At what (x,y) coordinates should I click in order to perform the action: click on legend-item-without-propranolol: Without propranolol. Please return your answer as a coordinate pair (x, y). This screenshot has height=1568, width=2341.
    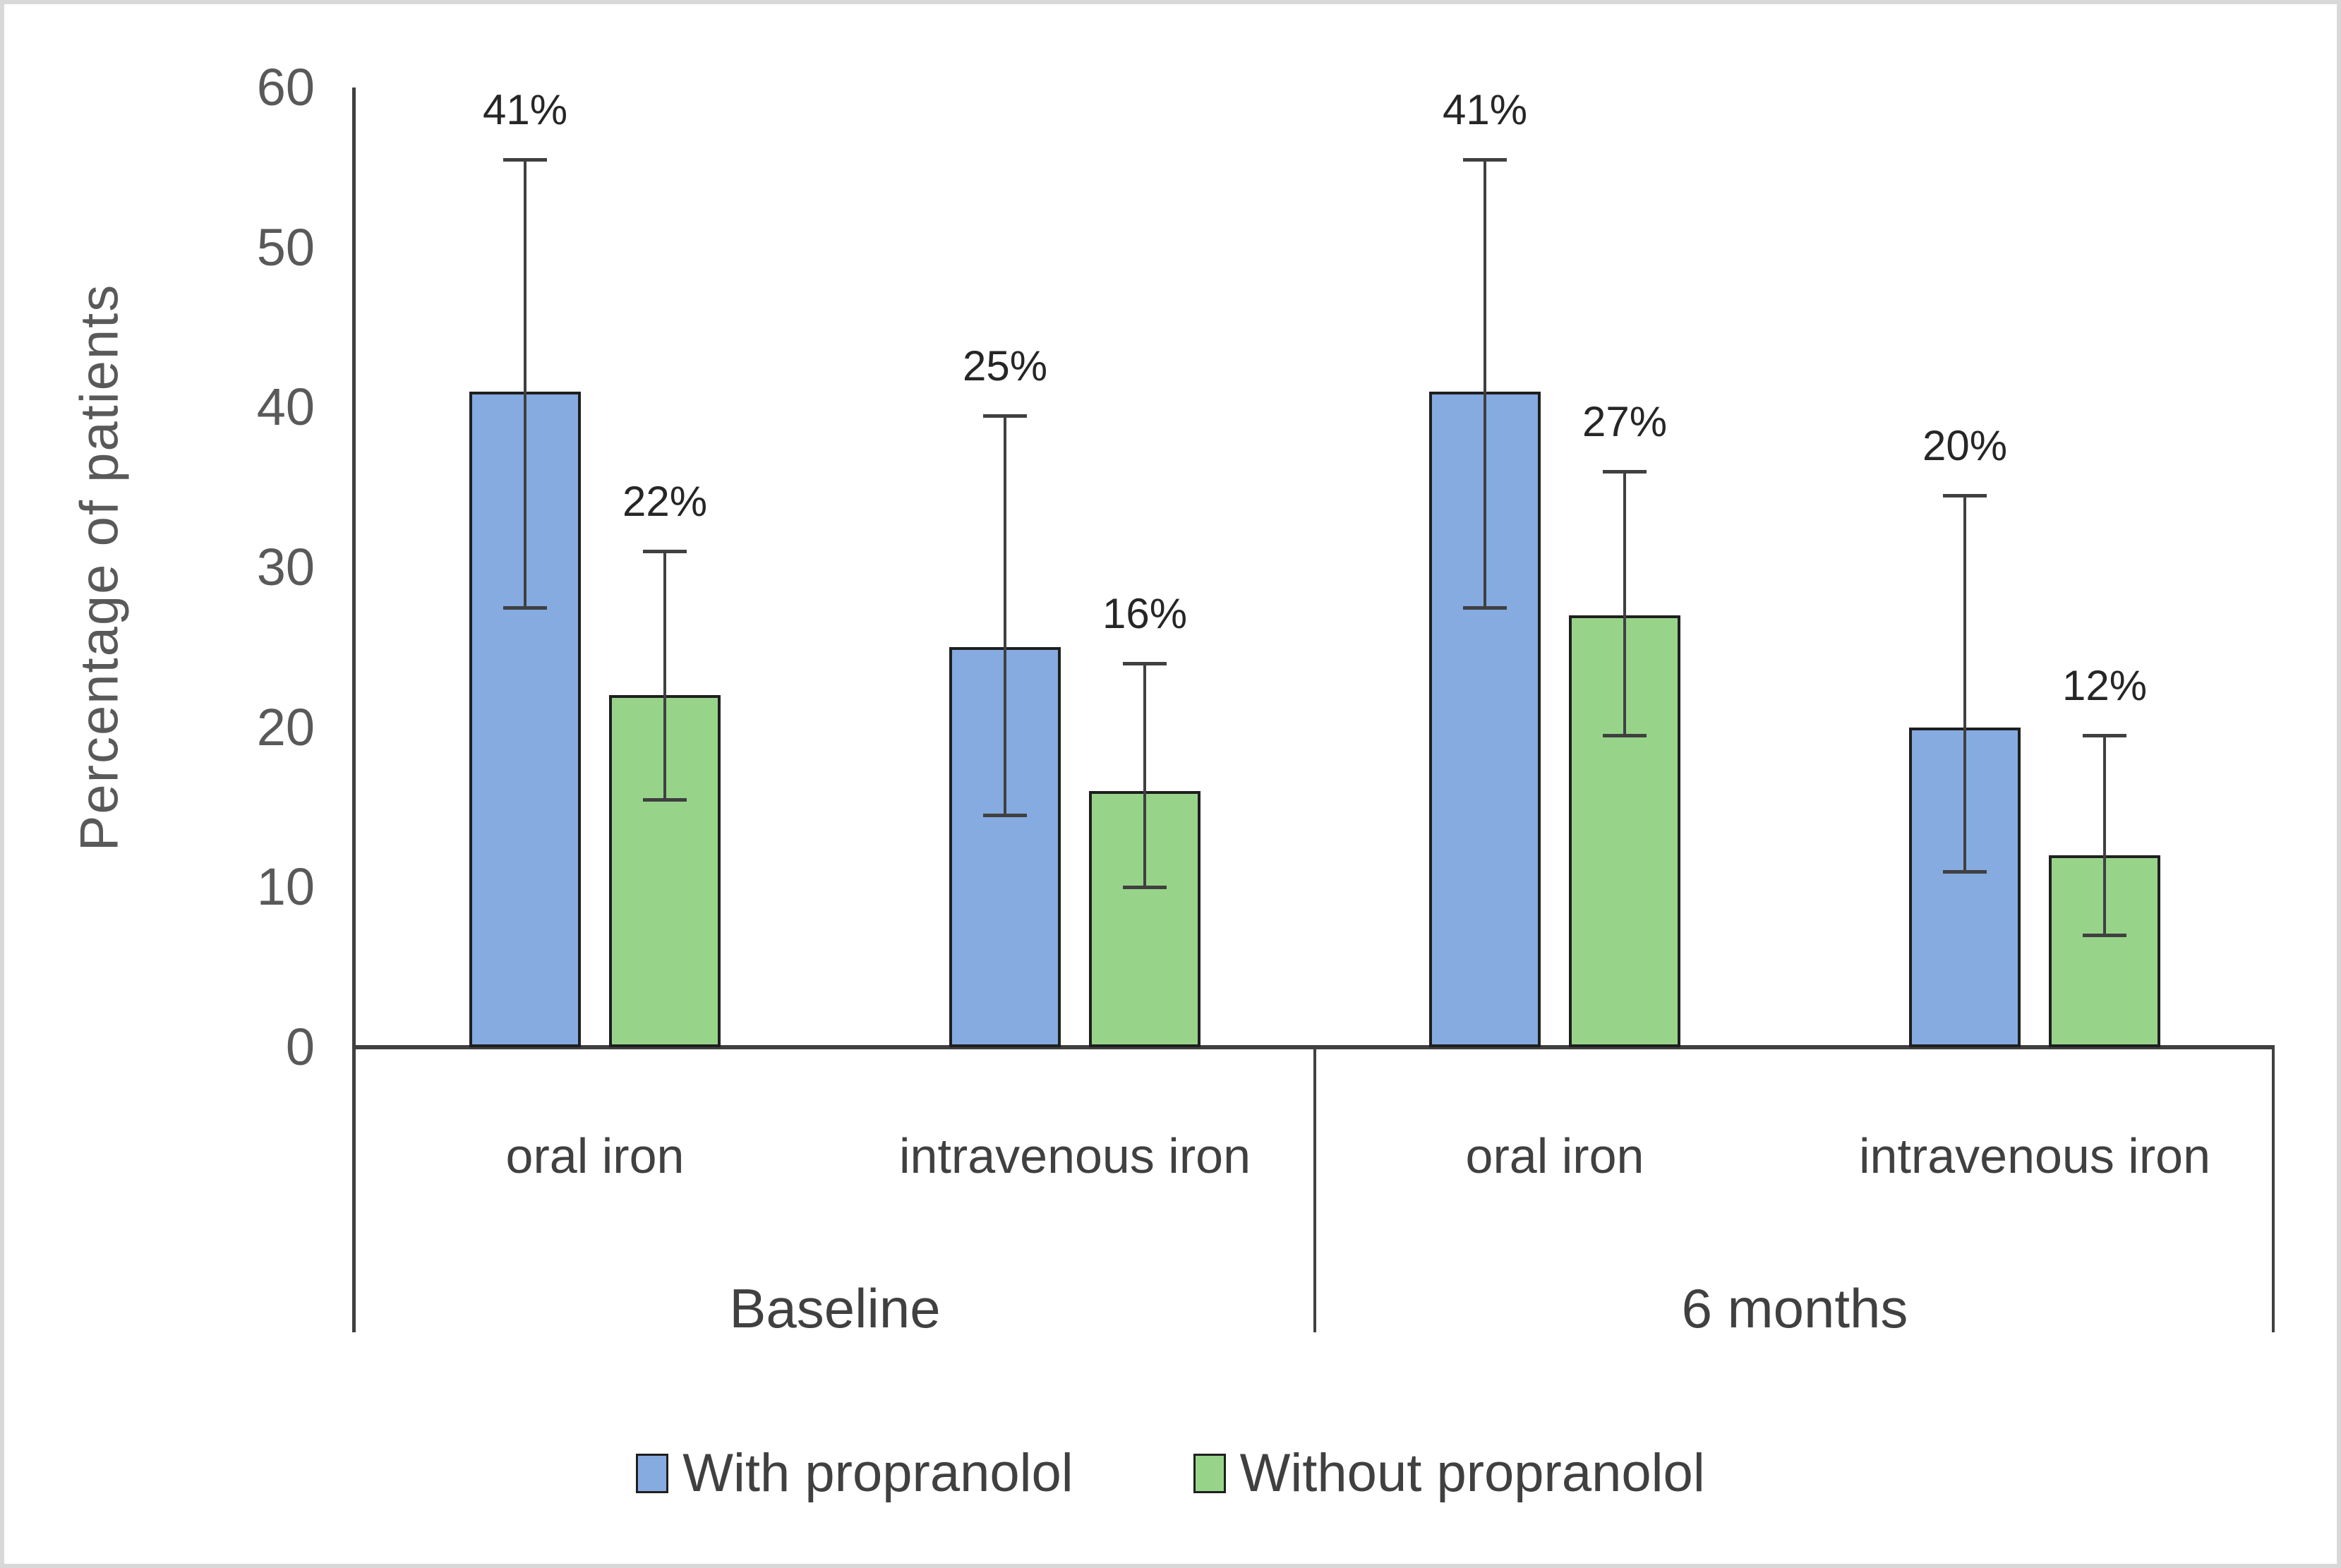
    Looking at the image, I should click on (1449, 1473).